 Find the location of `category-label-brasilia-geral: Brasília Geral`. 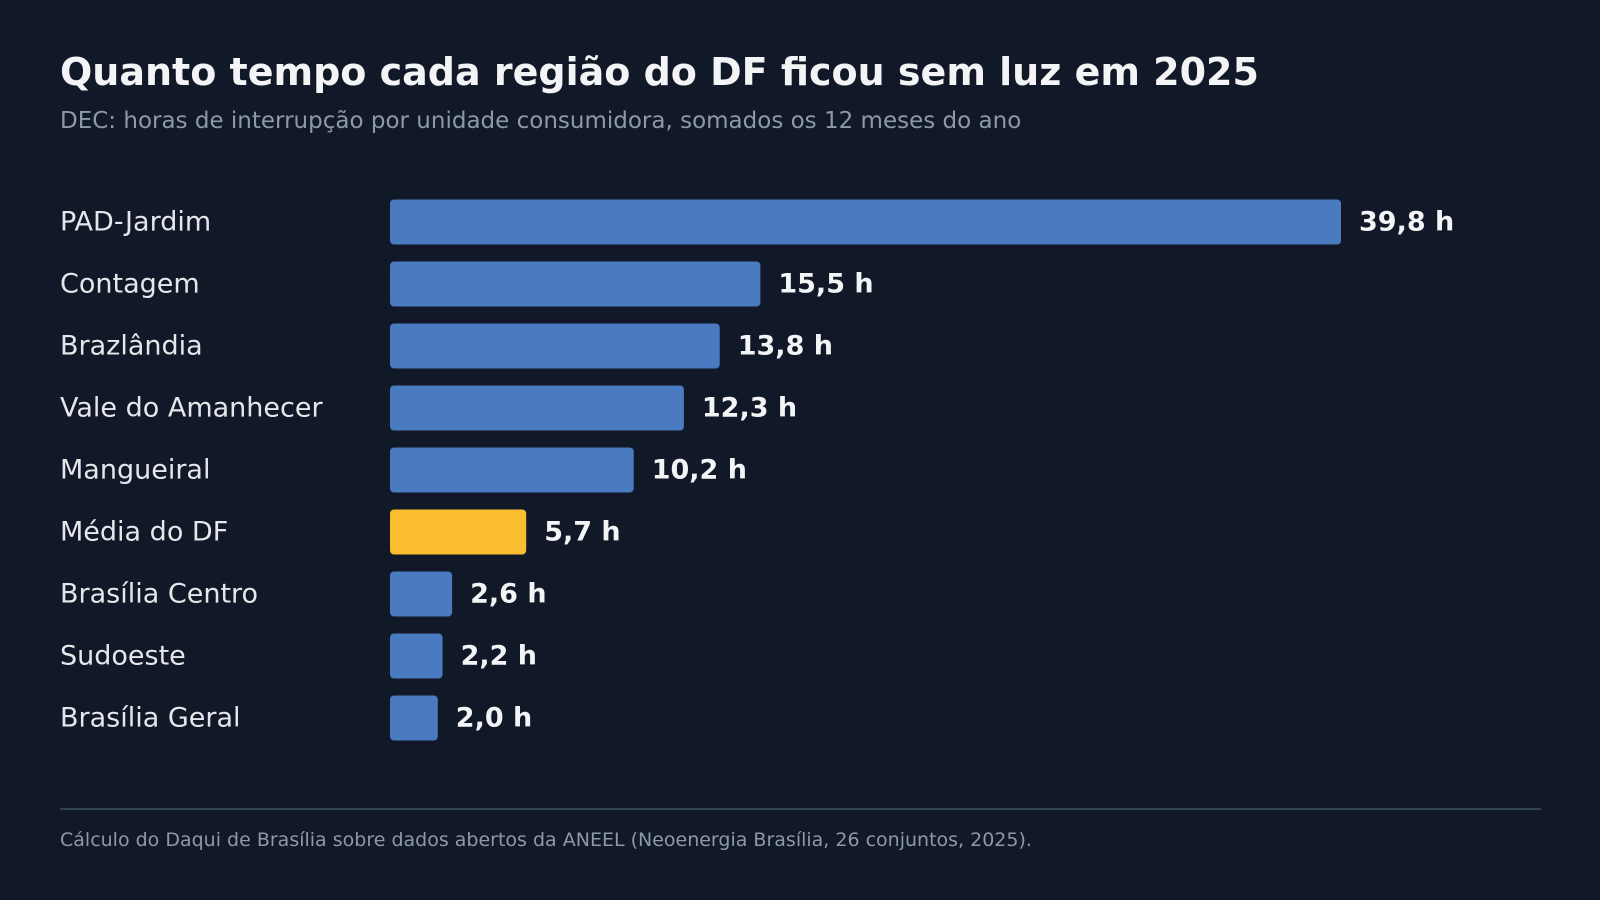

category-label-brasilia-geral: Brasília Geral is located at coordinates (150, 718).